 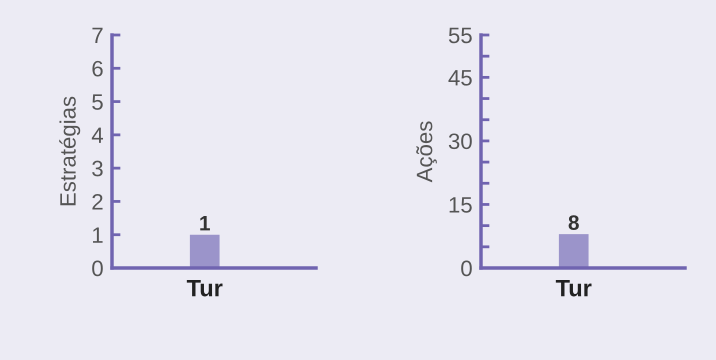 What do you see at coordinates (460, 78) in the screenshot?
I see `y-tick-label: 45` at bounding box center [460, 78].